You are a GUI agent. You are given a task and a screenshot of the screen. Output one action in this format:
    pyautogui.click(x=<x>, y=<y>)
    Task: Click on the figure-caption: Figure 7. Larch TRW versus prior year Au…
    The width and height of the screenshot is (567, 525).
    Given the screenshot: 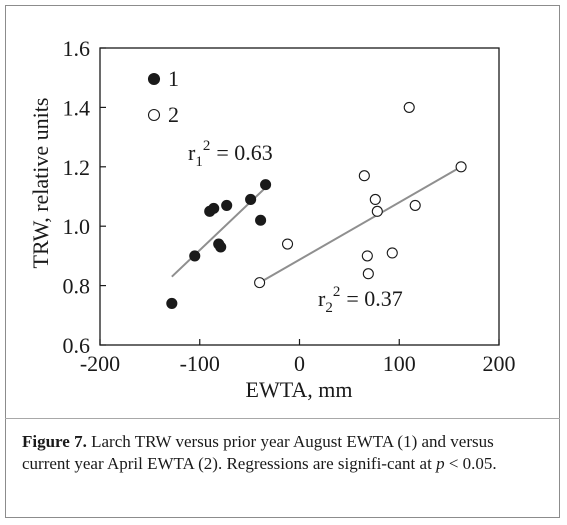 What is the action you would take?
    pyautogui.click(x=282, y=453)
    